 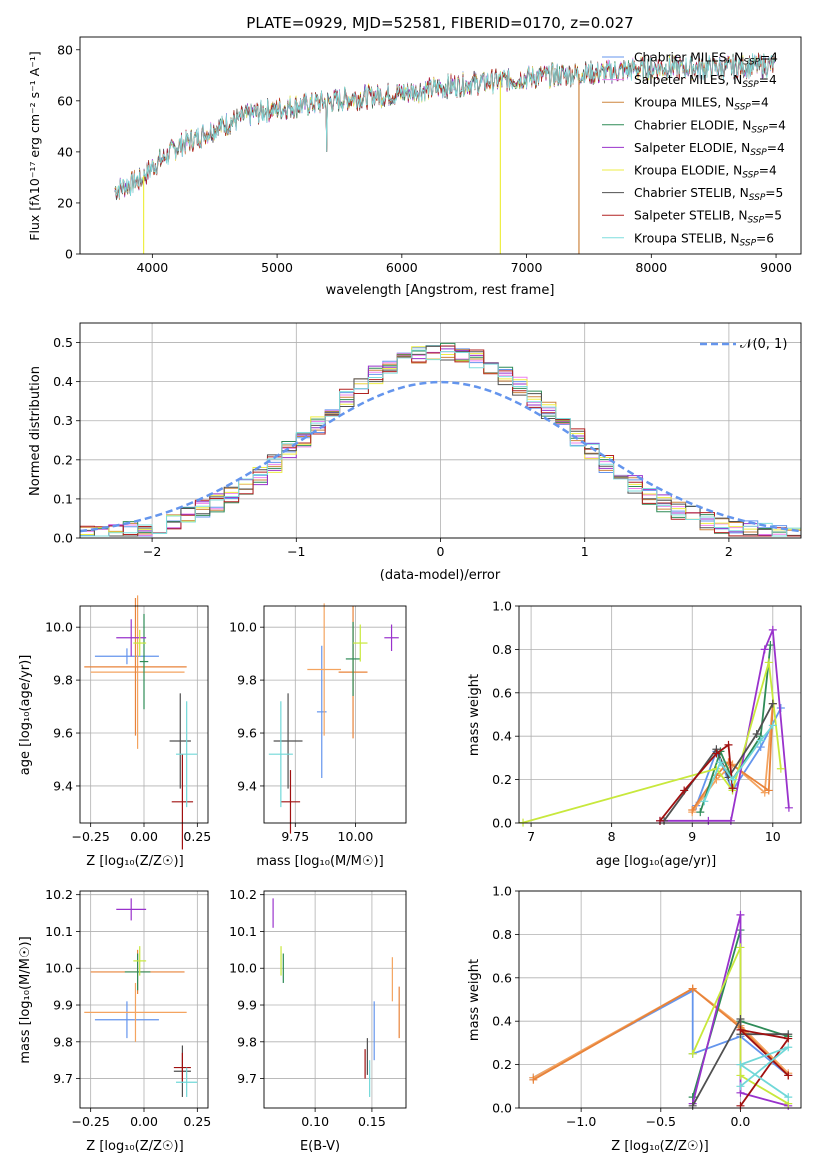 What do you see at coordinates (91, 836) in the screenshot?
I see `x-tick-label: −0.25` at bounding box center [91, 836].